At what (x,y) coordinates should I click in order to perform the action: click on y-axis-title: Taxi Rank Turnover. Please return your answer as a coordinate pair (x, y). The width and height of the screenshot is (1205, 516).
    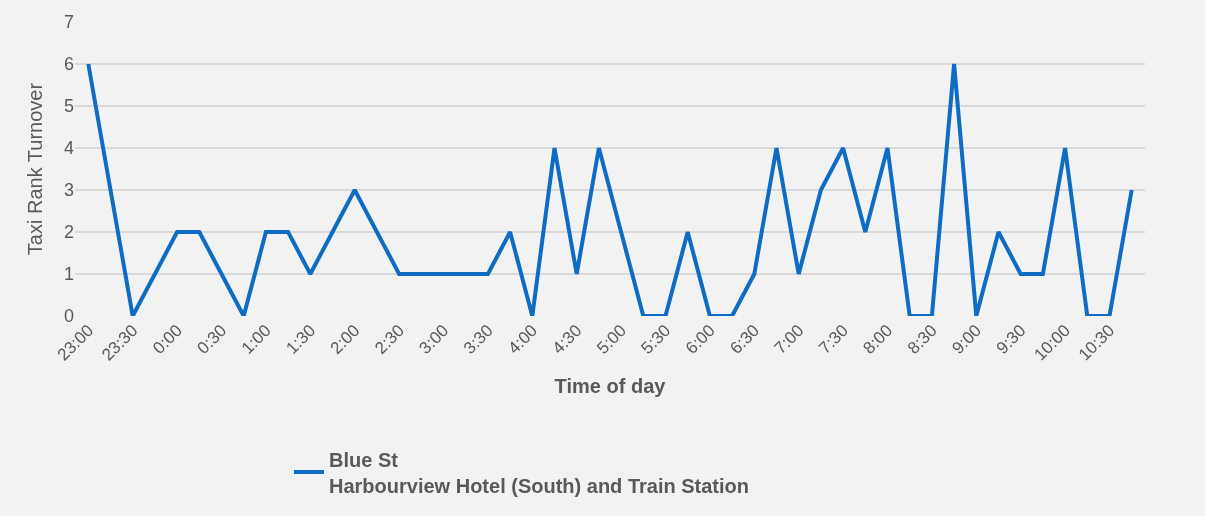
    Looking at the image, I should click on (35, 169).